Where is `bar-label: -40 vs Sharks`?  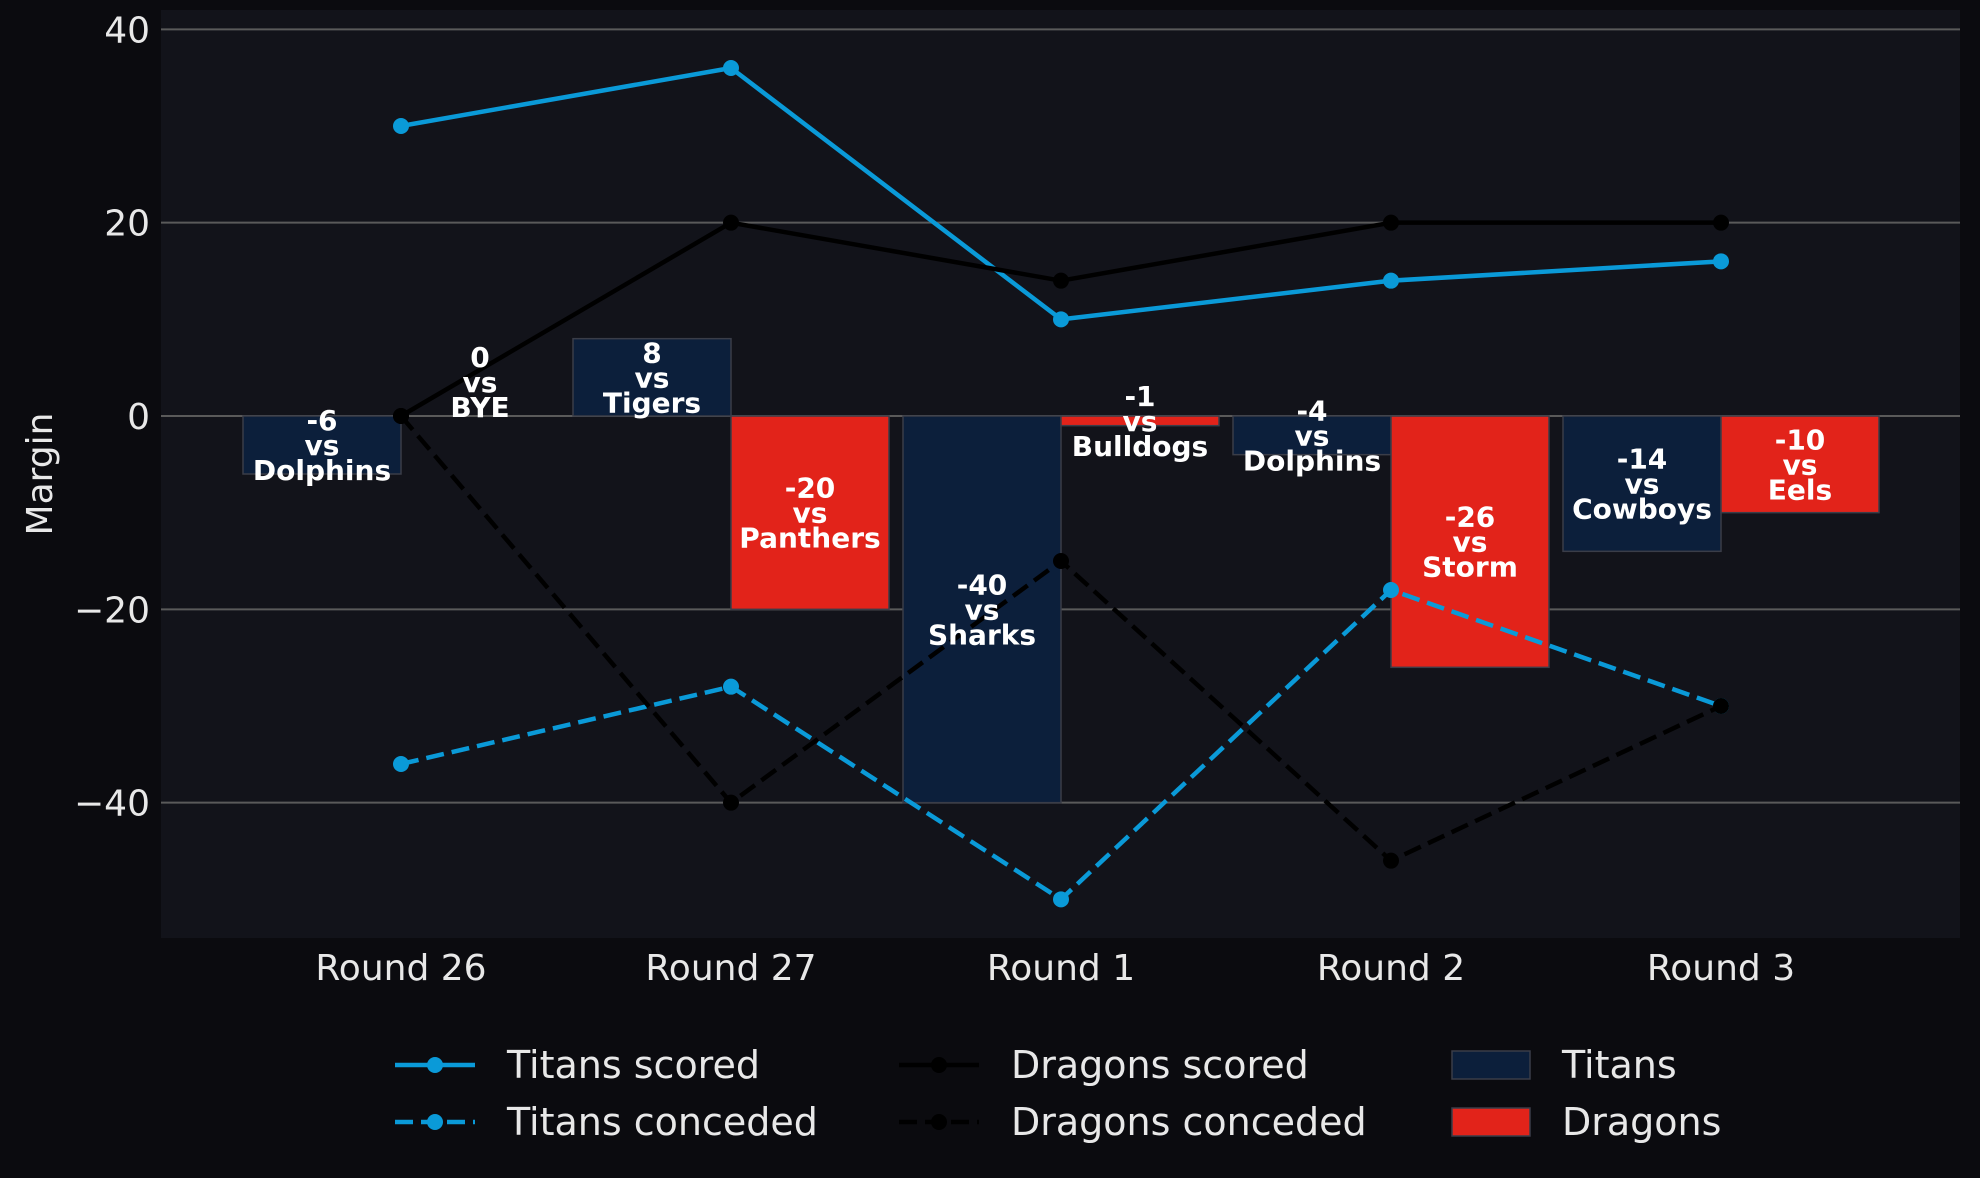 bar-label: -40 vs Sharks is located at coordinates (982, 609).